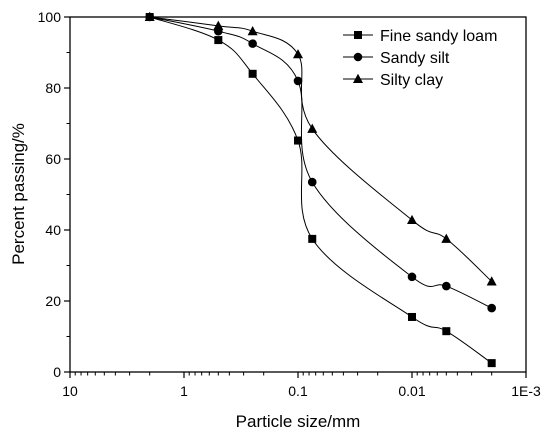  Describe the element at coordinates (415, 58) in the screenshot. I see `legend-label: Sandy silt` at that location.